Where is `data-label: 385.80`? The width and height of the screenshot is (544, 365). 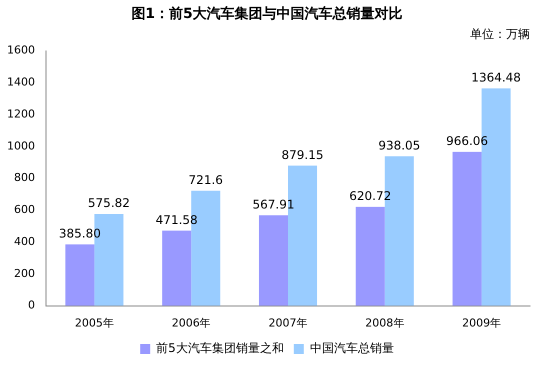 data-label: 385.80 is located at coordinates (79, 233).